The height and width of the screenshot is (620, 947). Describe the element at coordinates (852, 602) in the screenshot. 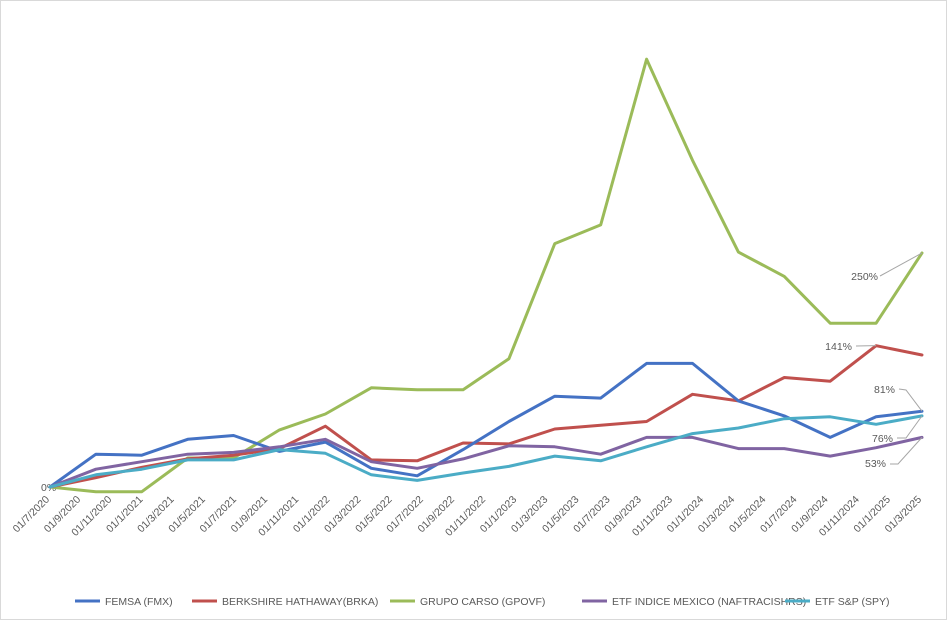

I see `legend-label: ETF S&P (SPY)` at that location.